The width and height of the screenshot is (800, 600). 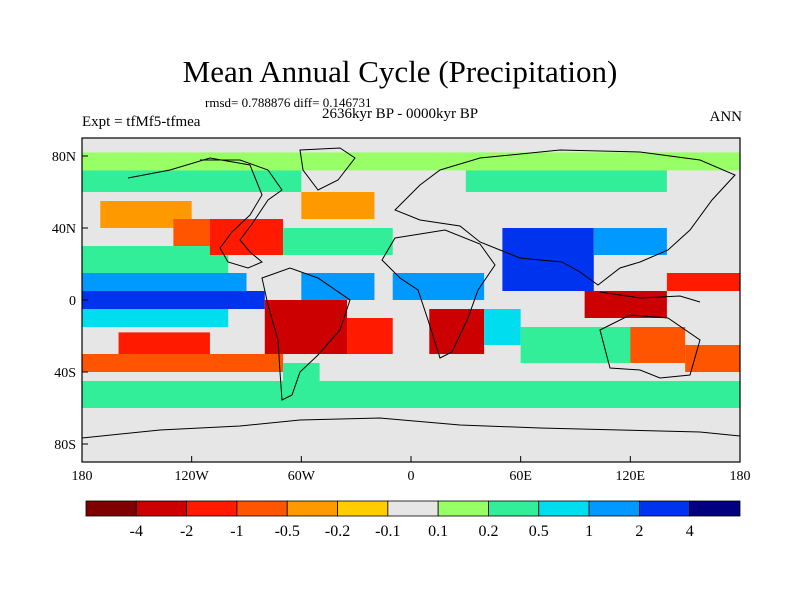 I want to click on x-tick-label: 60W, so click(x=302, y=476).